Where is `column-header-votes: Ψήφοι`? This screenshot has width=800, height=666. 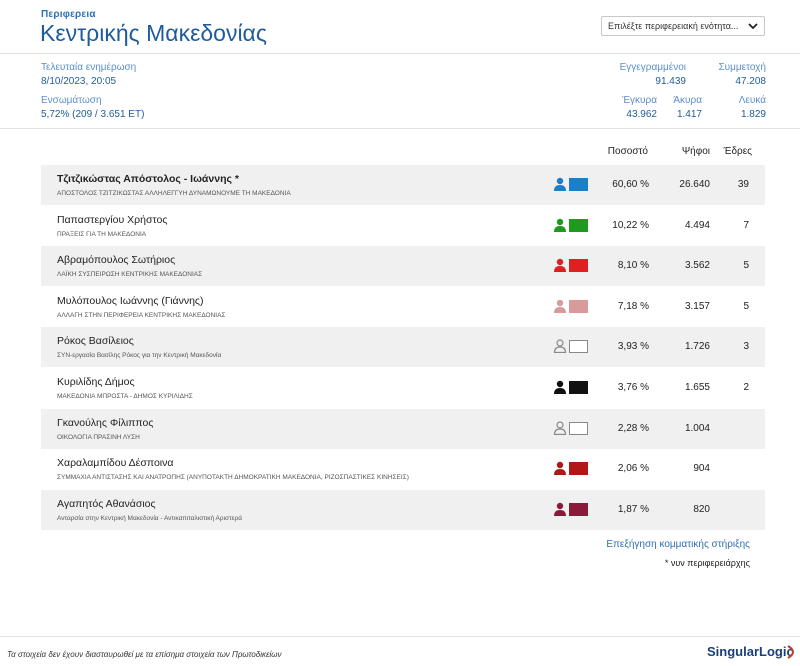 column-header-votes: Ψήφοι is located at coordinates (695, 151).